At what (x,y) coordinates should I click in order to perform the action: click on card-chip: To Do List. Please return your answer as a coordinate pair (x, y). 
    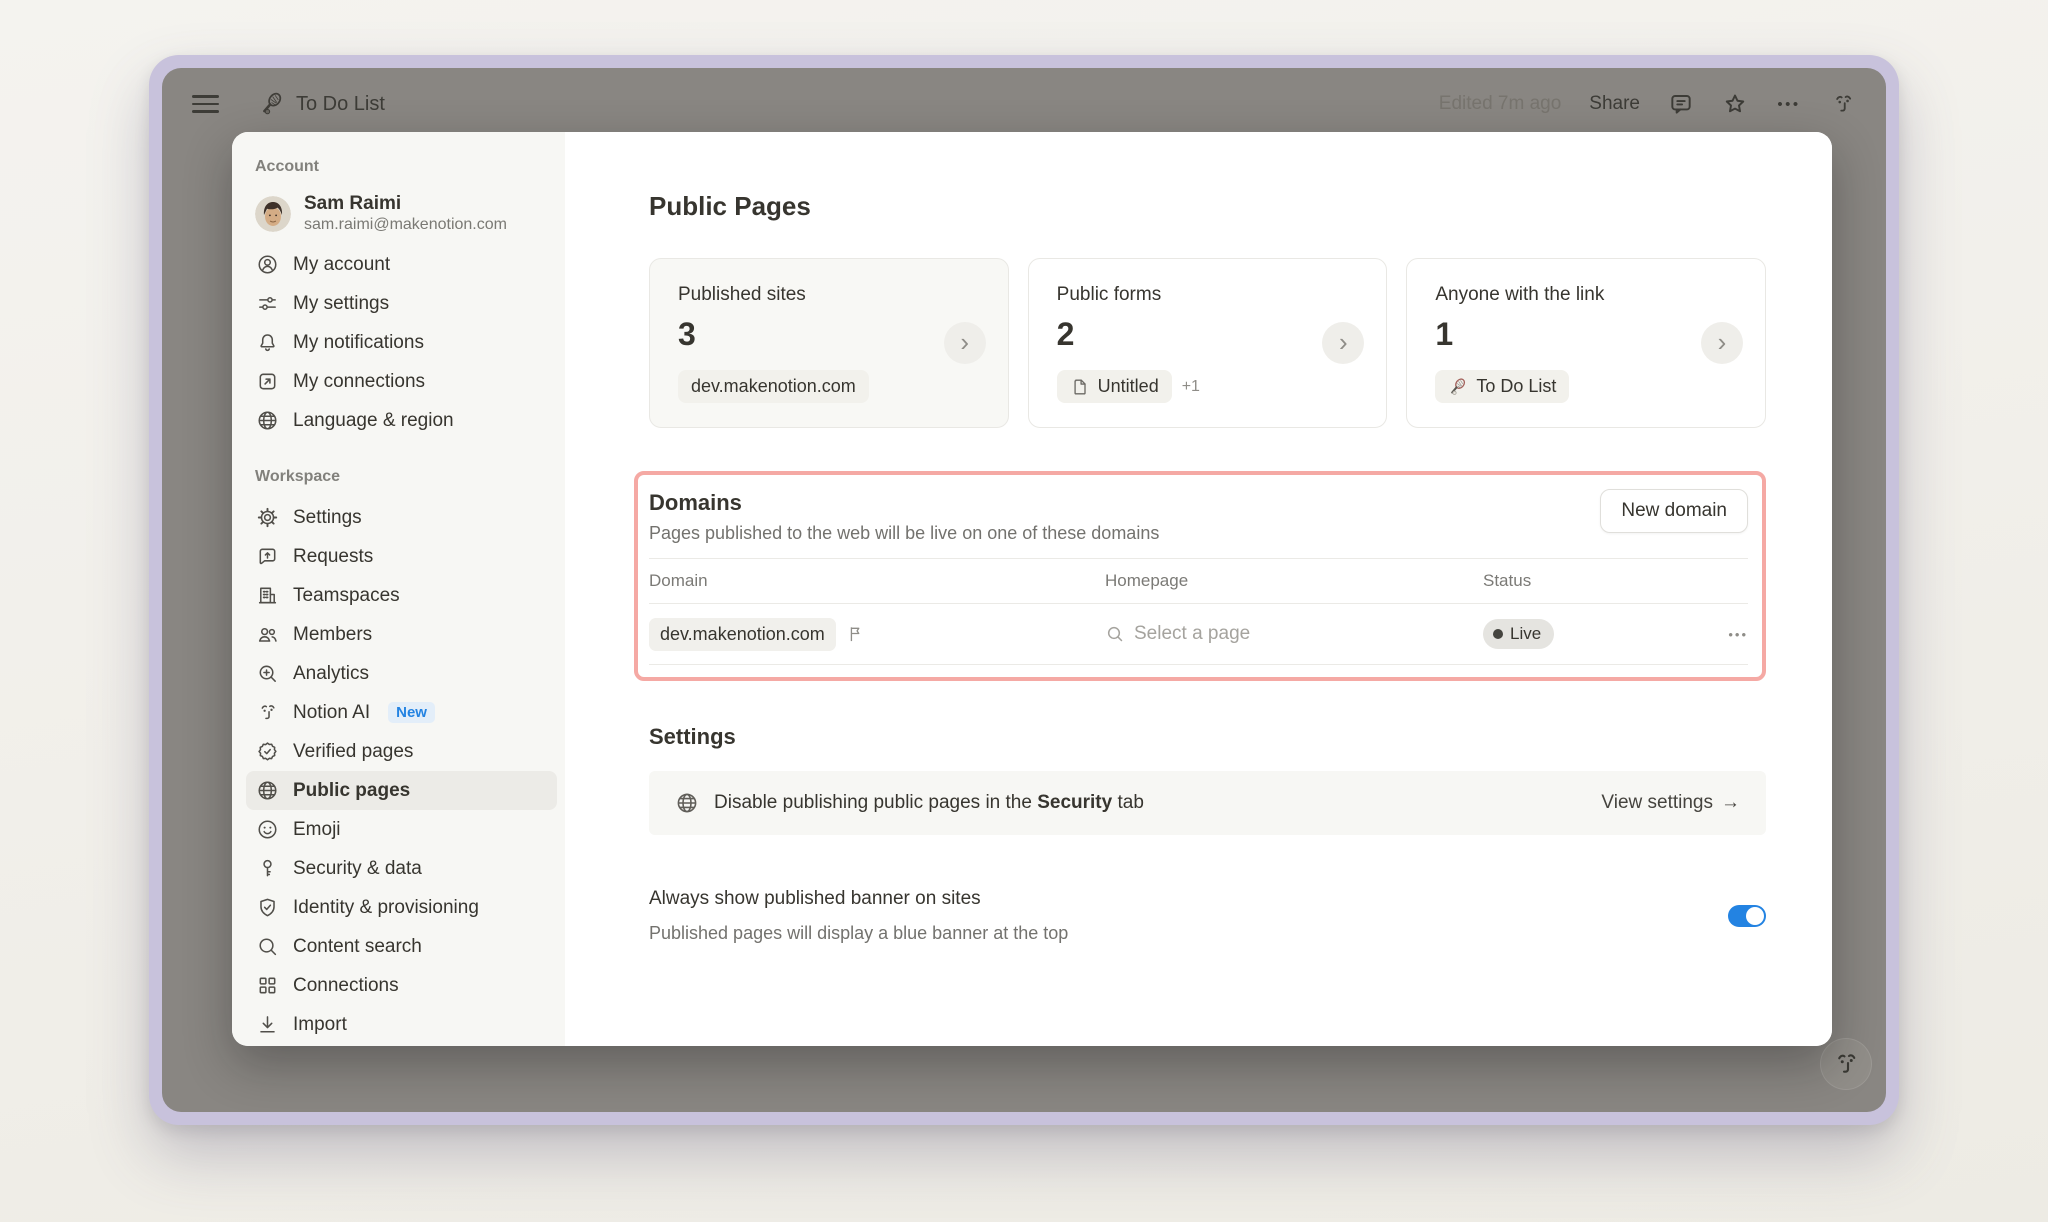
    Looking at the image, I should click on (1502, 386).